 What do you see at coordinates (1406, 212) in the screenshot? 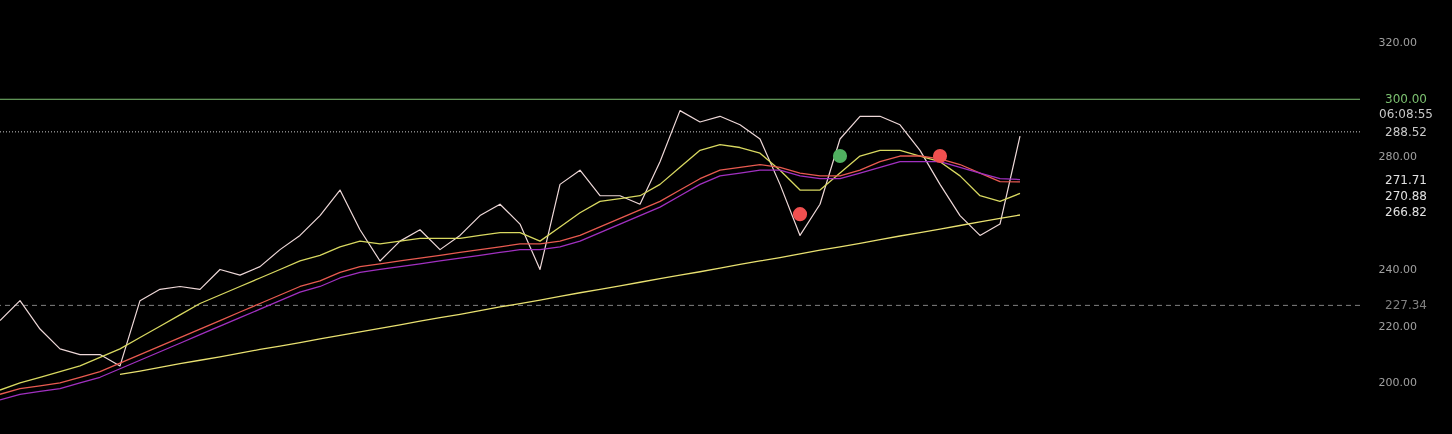
I see `text: 266.82` at bounding box center [1406, 212].